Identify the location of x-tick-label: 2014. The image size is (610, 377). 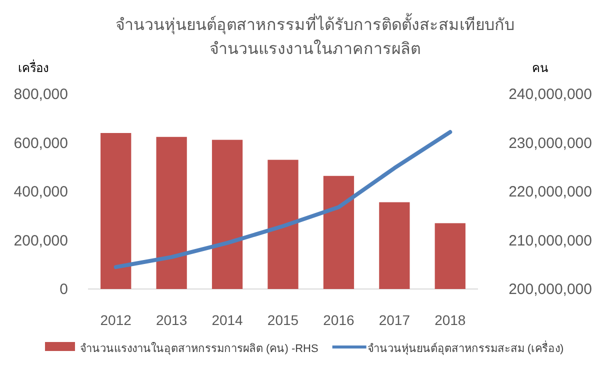
(228, 320).